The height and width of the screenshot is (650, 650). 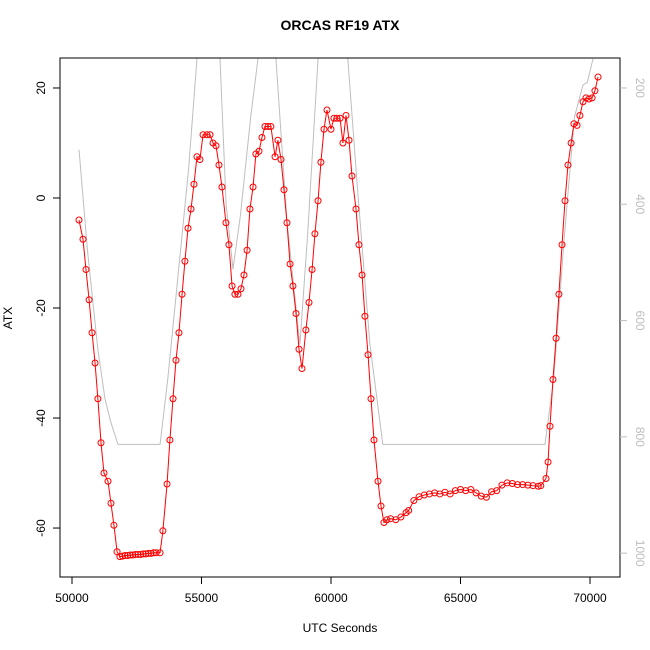 What do you see at coordinates (461, 598) in the screenshot?
I see `x-tick-label: 65000` at bounding box center [461, 598].